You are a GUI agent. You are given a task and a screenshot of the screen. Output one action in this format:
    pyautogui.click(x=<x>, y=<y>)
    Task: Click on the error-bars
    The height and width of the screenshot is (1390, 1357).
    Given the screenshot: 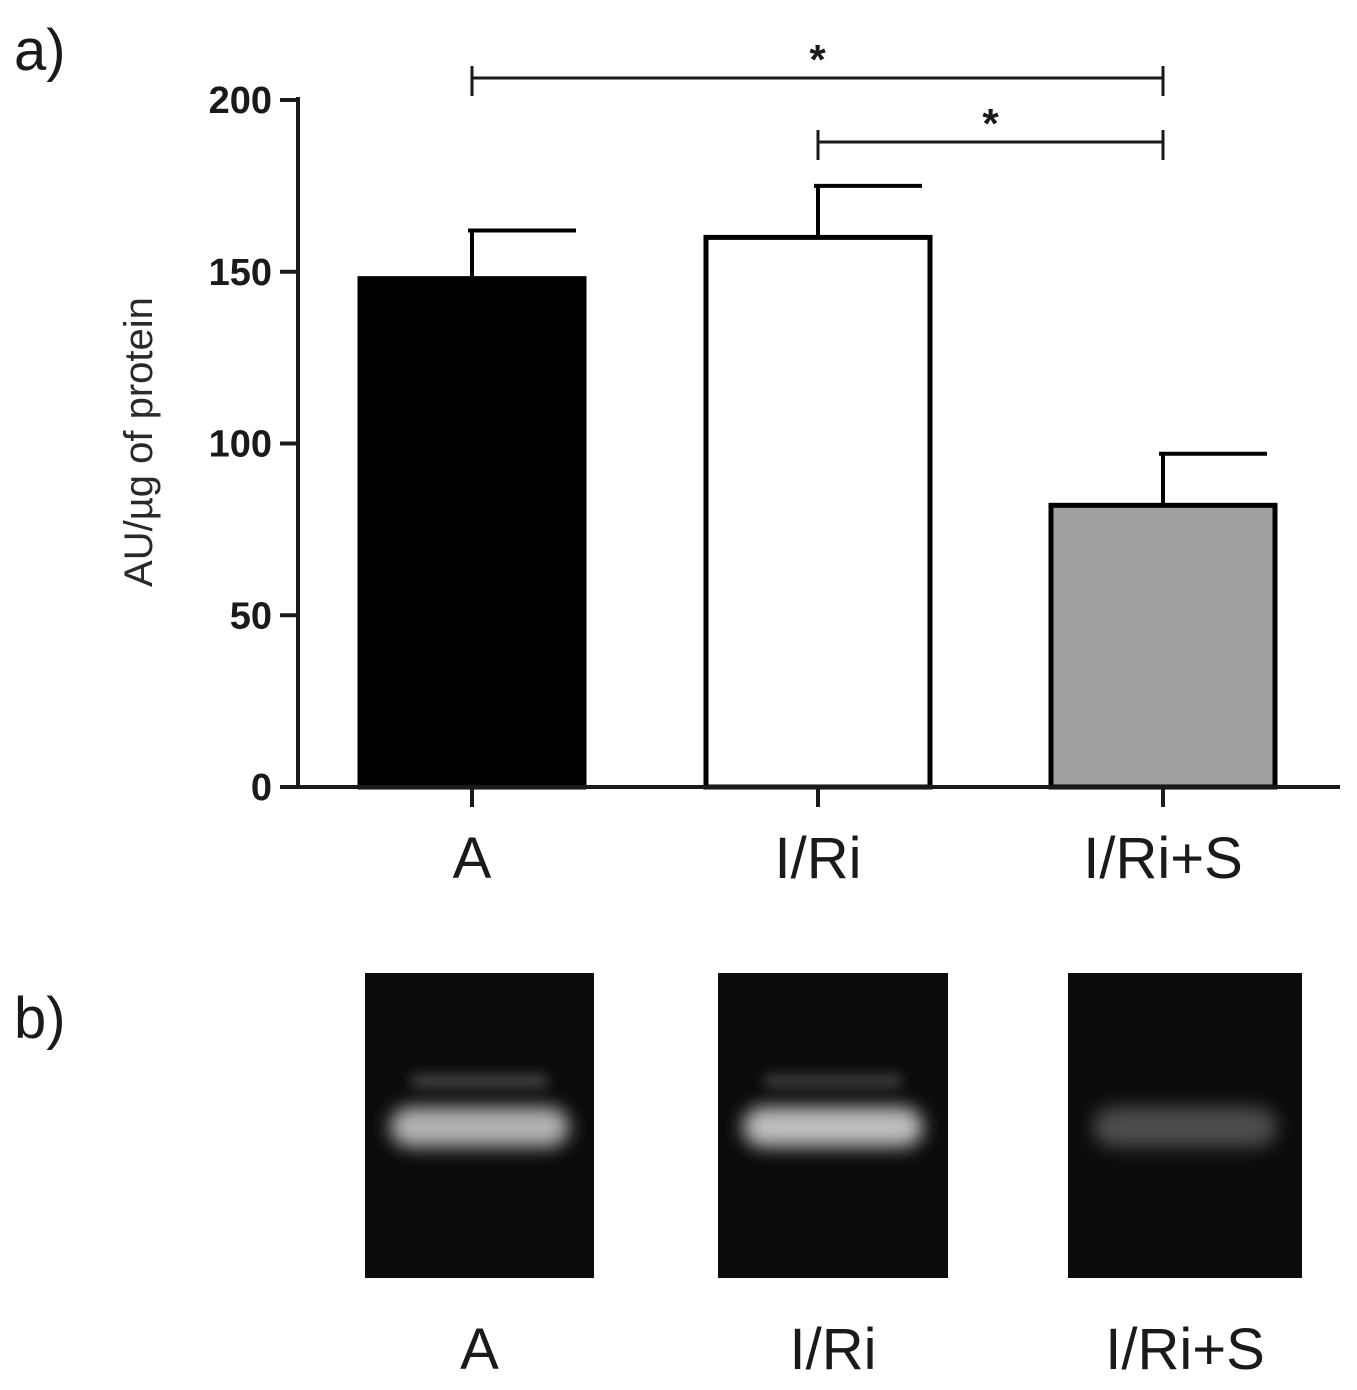 What is the action you would take?
    pyautogui.click(x=867, y=344)
    